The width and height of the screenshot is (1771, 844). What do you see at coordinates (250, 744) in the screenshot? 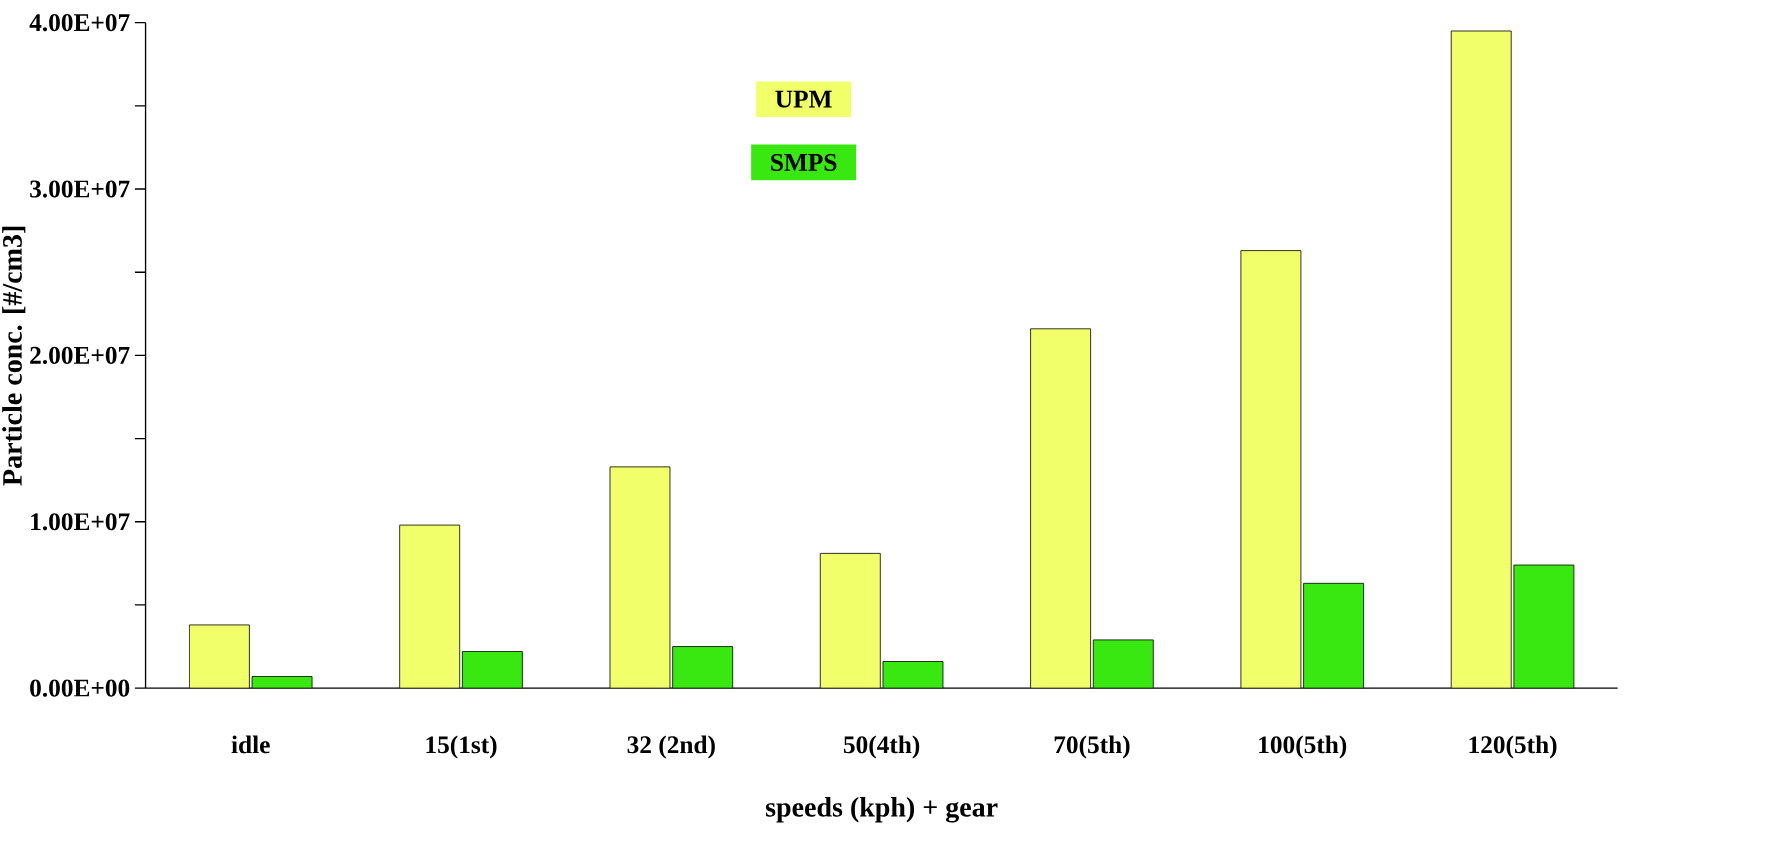
I see `x-tick-label: idle` at bounding box center [250, 744].